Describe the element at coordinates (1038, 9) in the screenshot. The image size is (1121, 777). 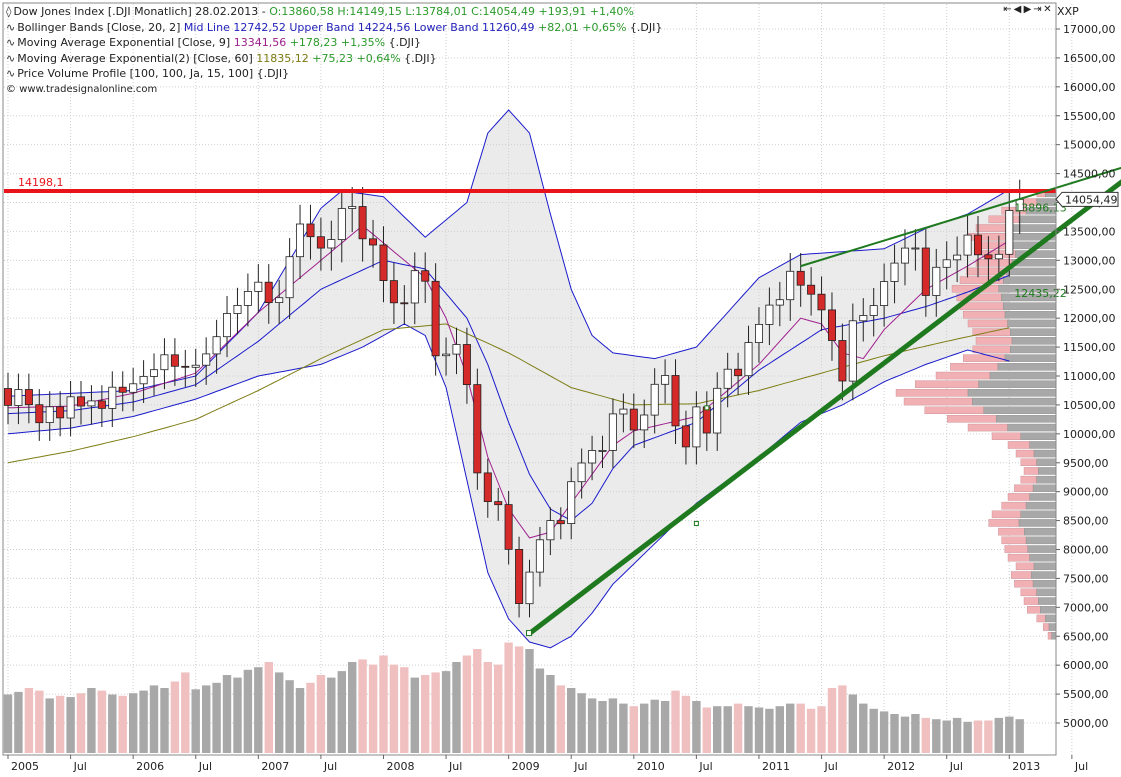
I see `scroll-last-icon: ⇥` at that location.